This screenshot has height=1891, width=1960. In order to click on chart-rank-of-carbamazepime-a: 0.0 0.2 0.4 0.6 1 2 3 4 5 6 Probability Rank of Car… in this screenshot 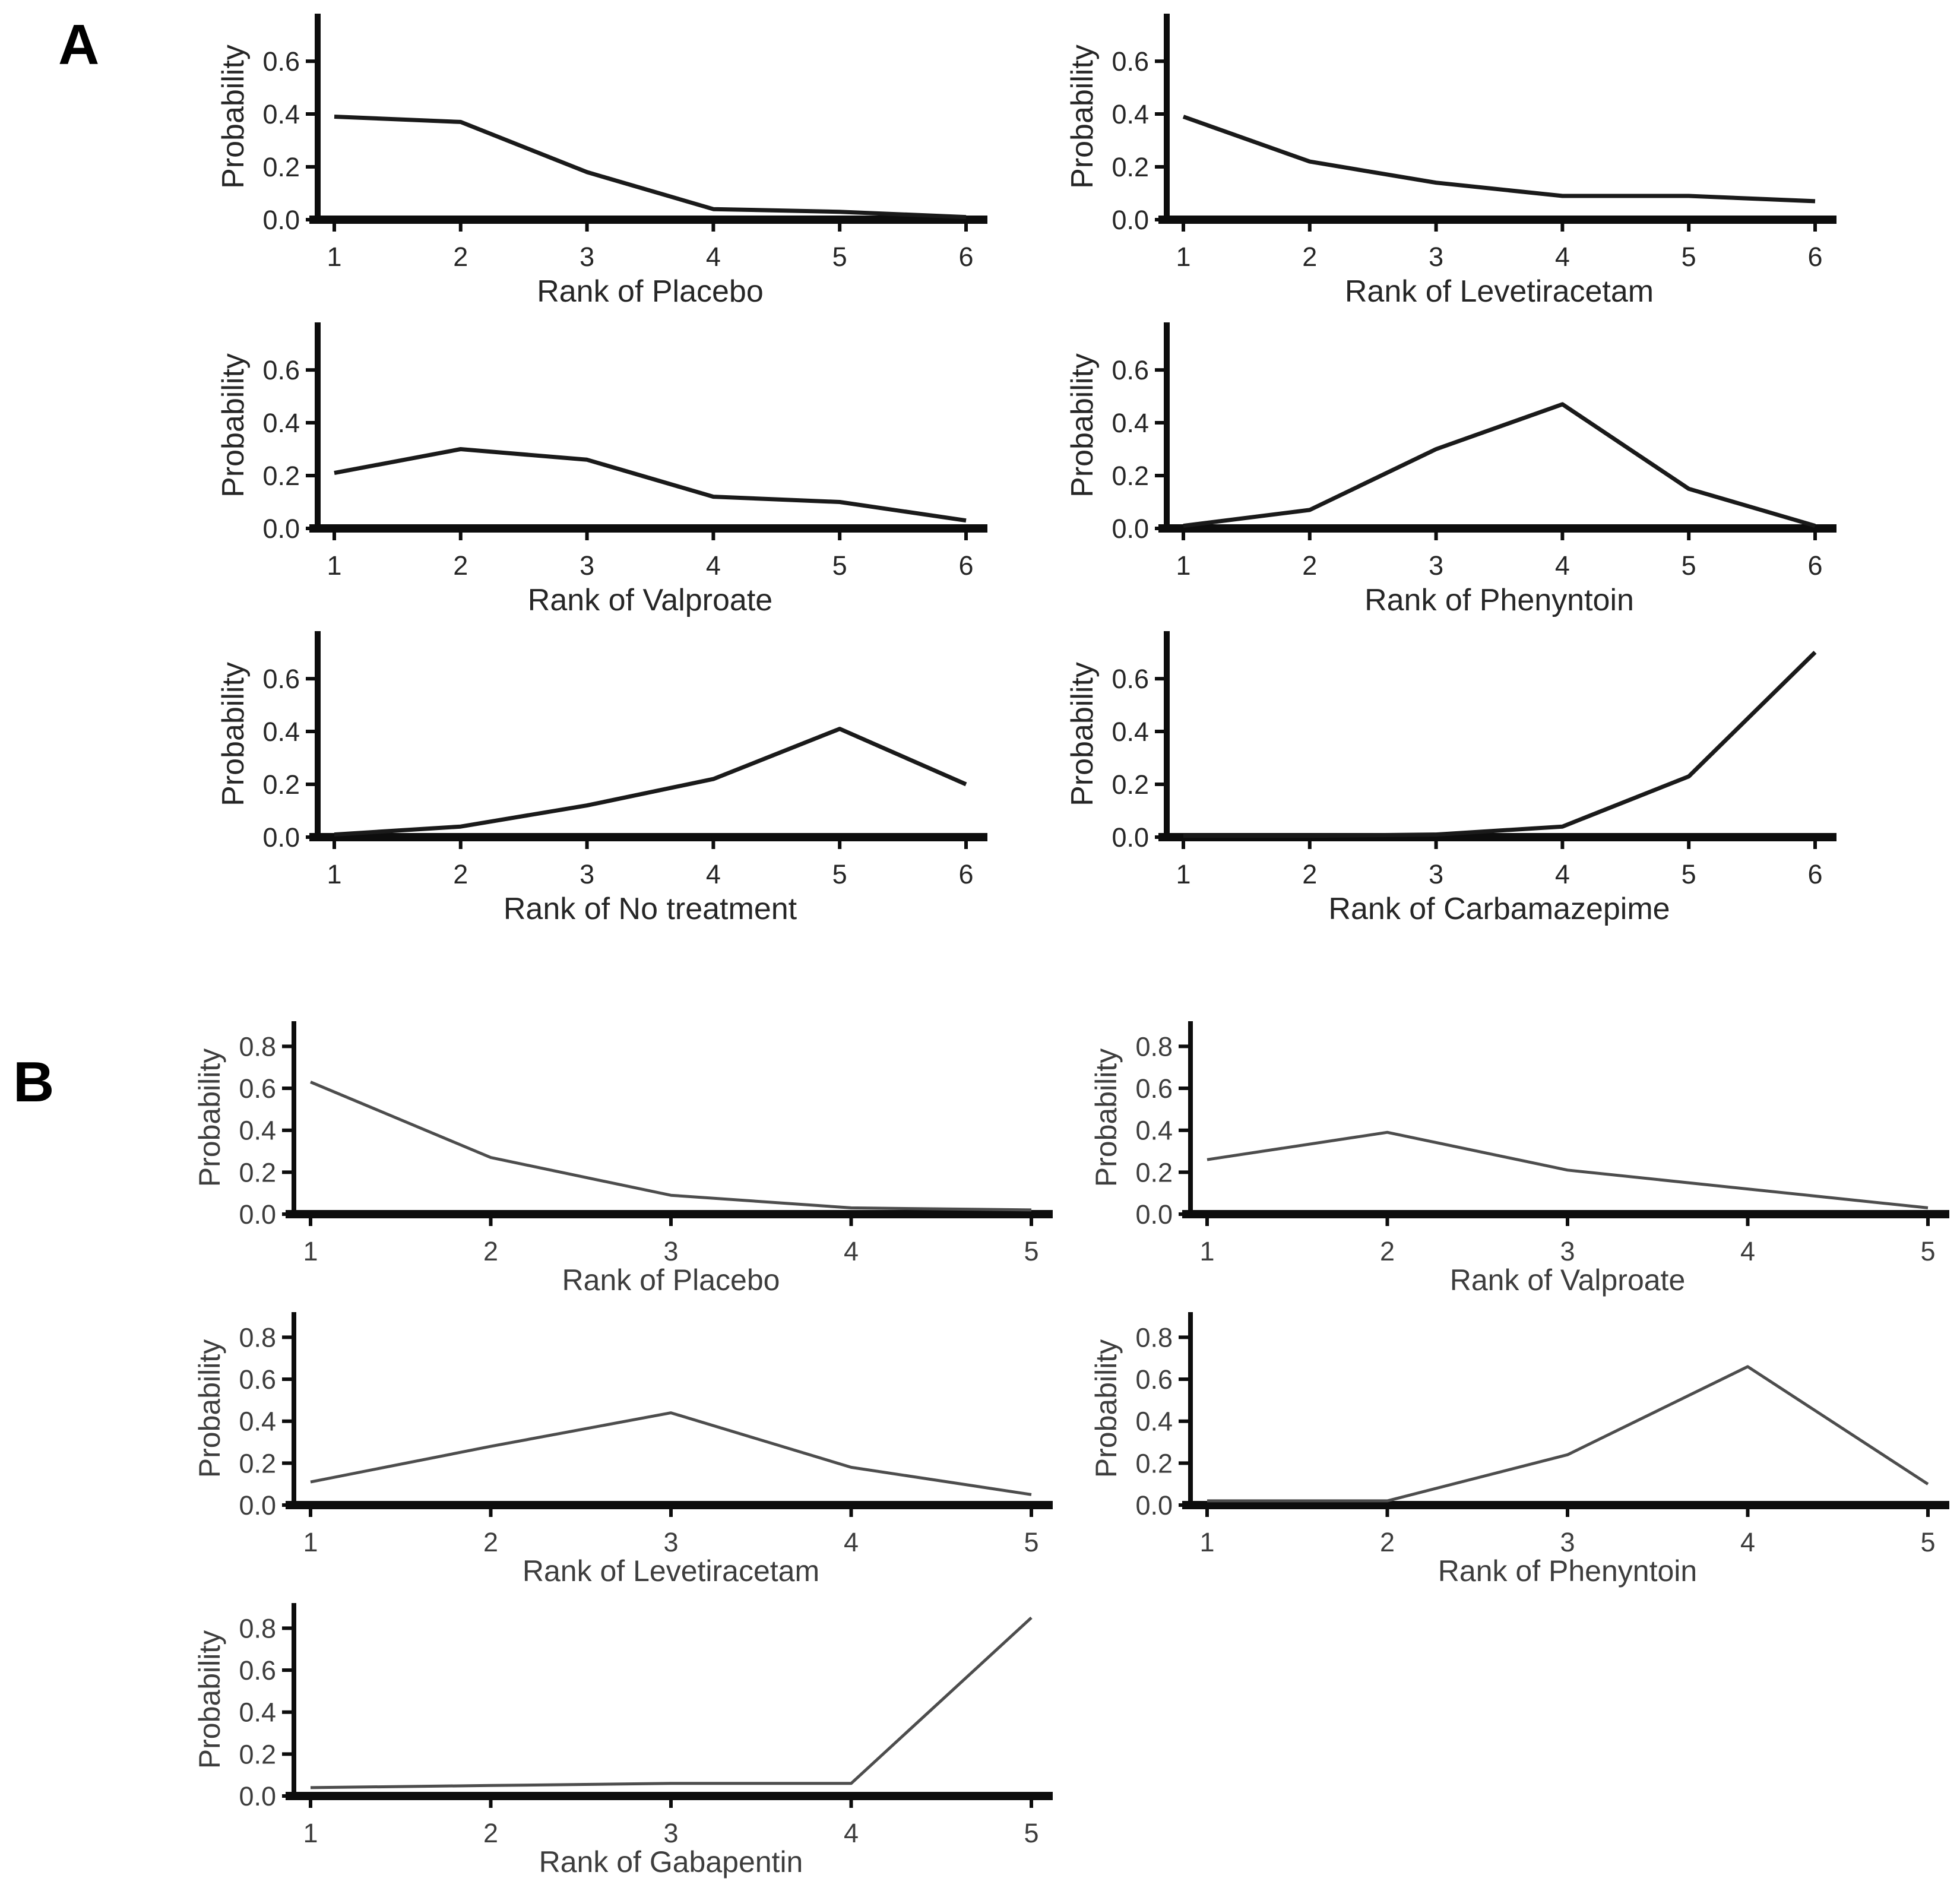, I will do `click(1449, 773)`.